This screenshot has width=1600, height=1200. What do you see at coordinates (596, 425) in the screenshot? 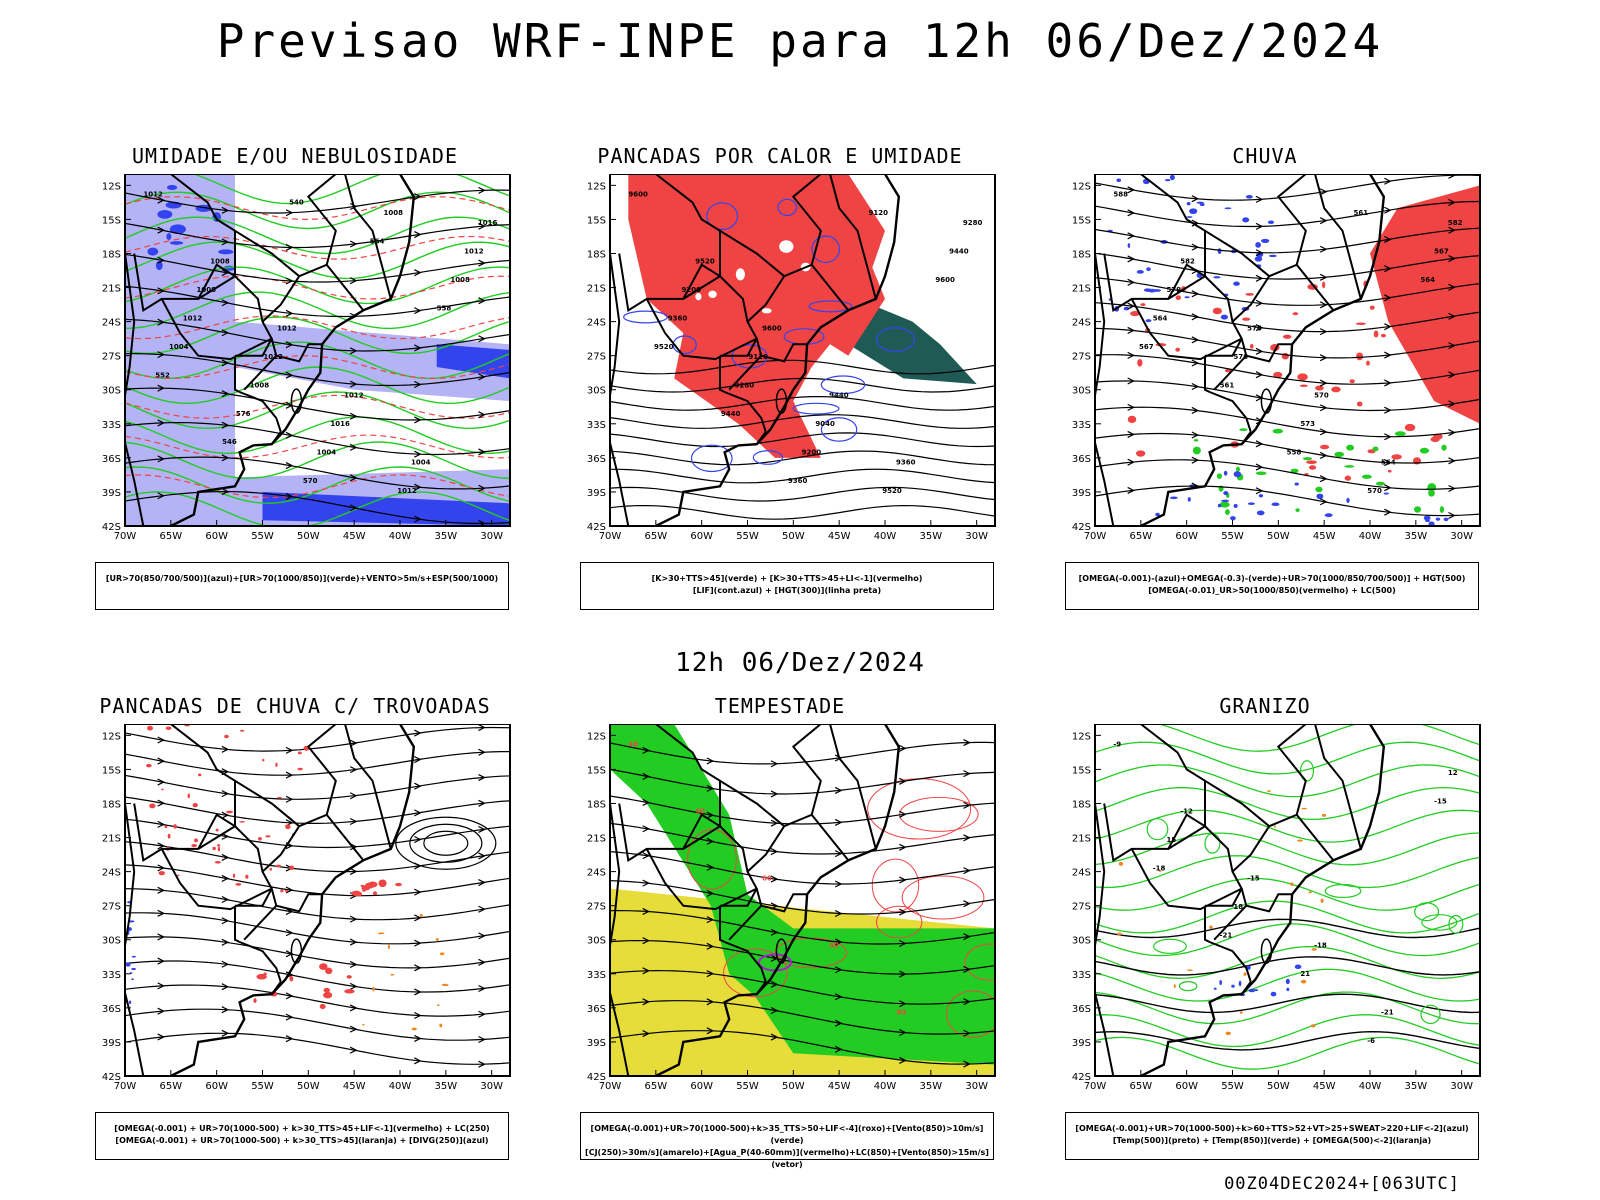
I see `lat-label: 33S` at bounding box center [596, 425].